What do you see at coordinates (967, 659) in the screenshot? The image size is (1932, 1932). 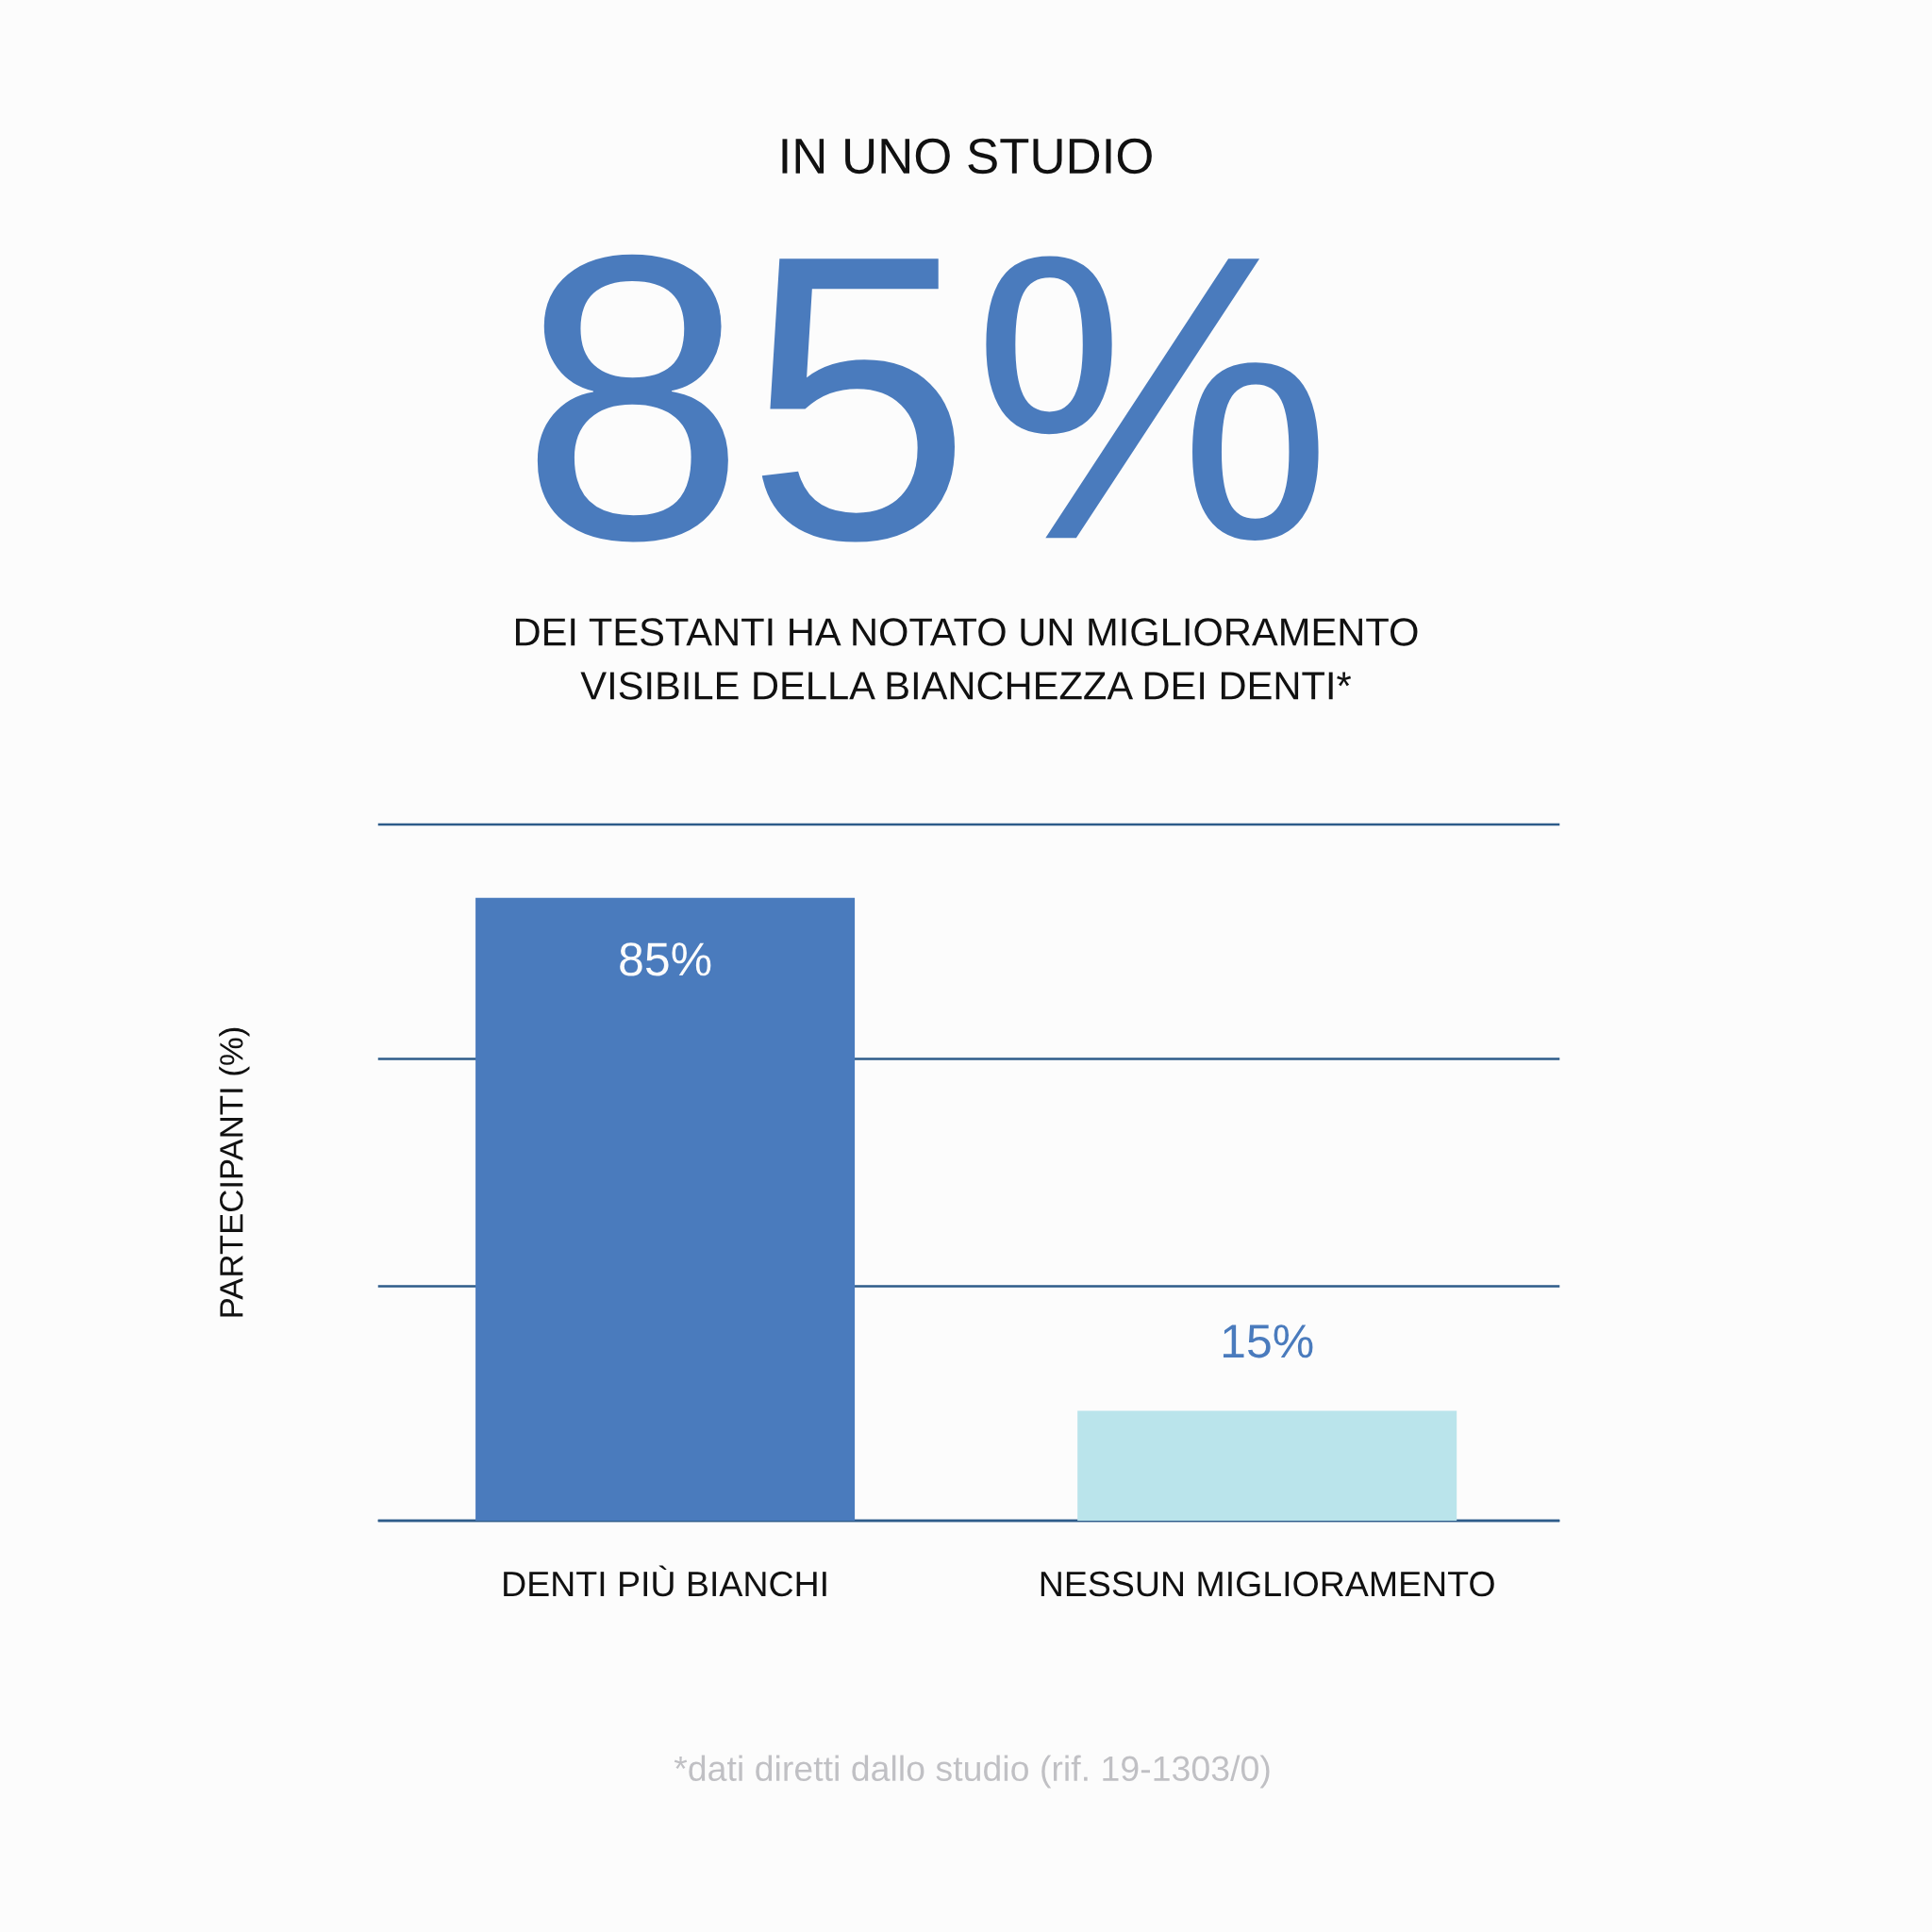 I see `chart-subtitle: DEI TESTANTI HA NOTATO UN MIGLIORAMENTO VISIBILE DELLA BIANCHEZZA DEI DENTI*` at bounding box center [967, 659].